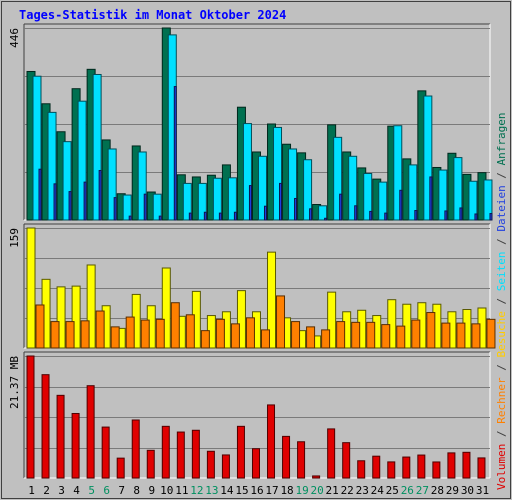 The height and width of the screenshot is (500, 512). I want to click on y-max-label-top: 446, so click(14, 38).